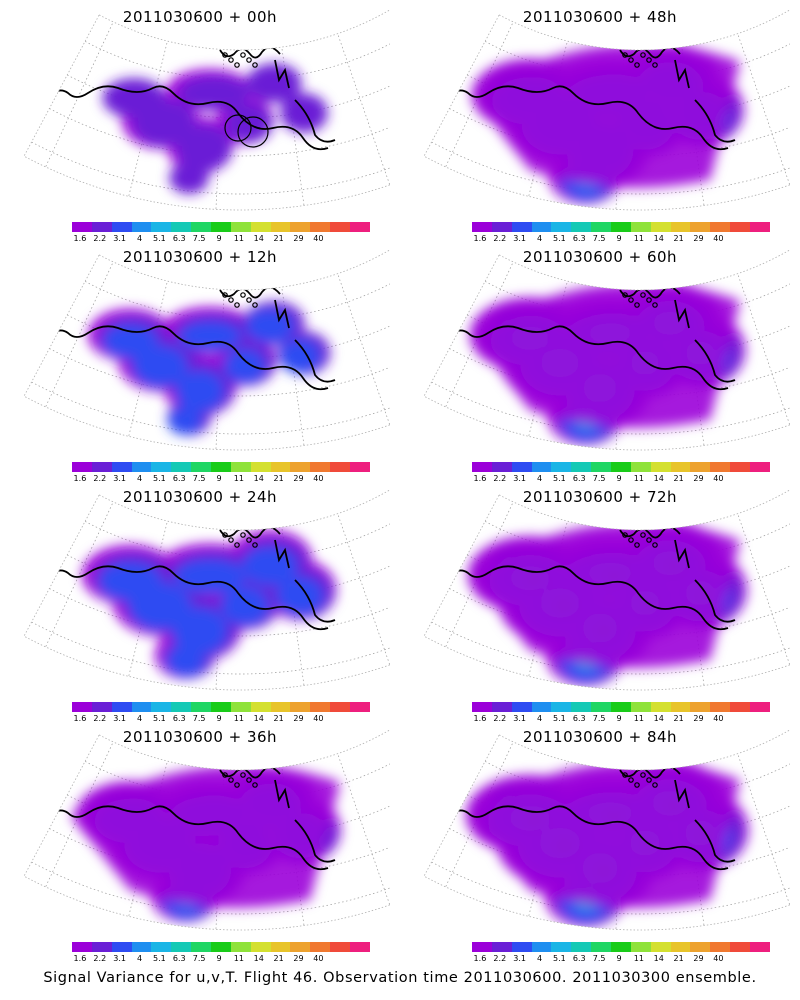 Image resolution: width=800 pixels, height=1000 pixels. What do you see at coordinates (209, 604) in the screenshot?
I see `variance-field` at bounding box center [209, 604].